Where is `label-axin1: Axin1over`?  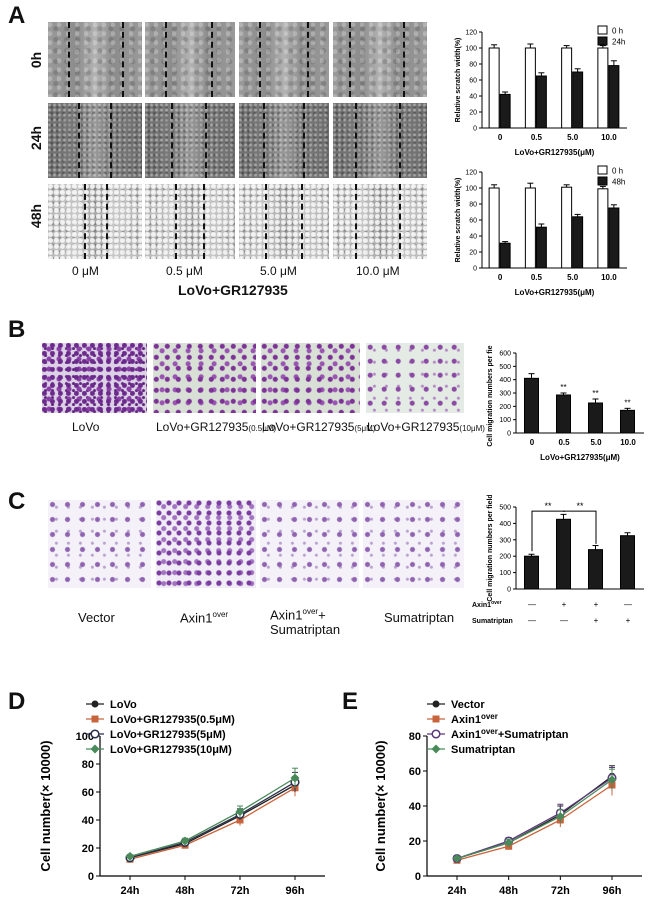
label-axin1: Axin1over is located at coordinates (204, 618).